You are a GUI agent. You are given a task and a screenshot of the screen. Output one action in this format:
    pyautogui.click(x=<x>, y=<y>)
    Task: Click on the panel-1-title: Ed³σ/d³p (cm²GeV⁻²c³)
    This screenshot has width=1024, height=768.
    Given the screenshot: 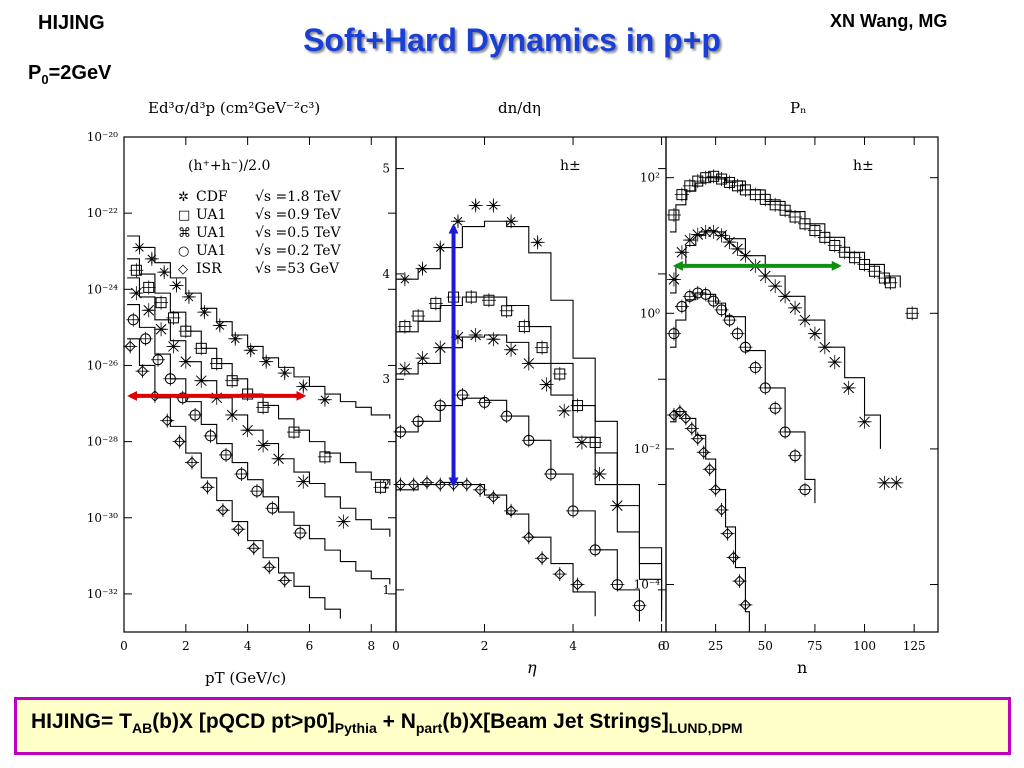 What is the action you would take?
    pyautogui.click(x=234, y=108)
    